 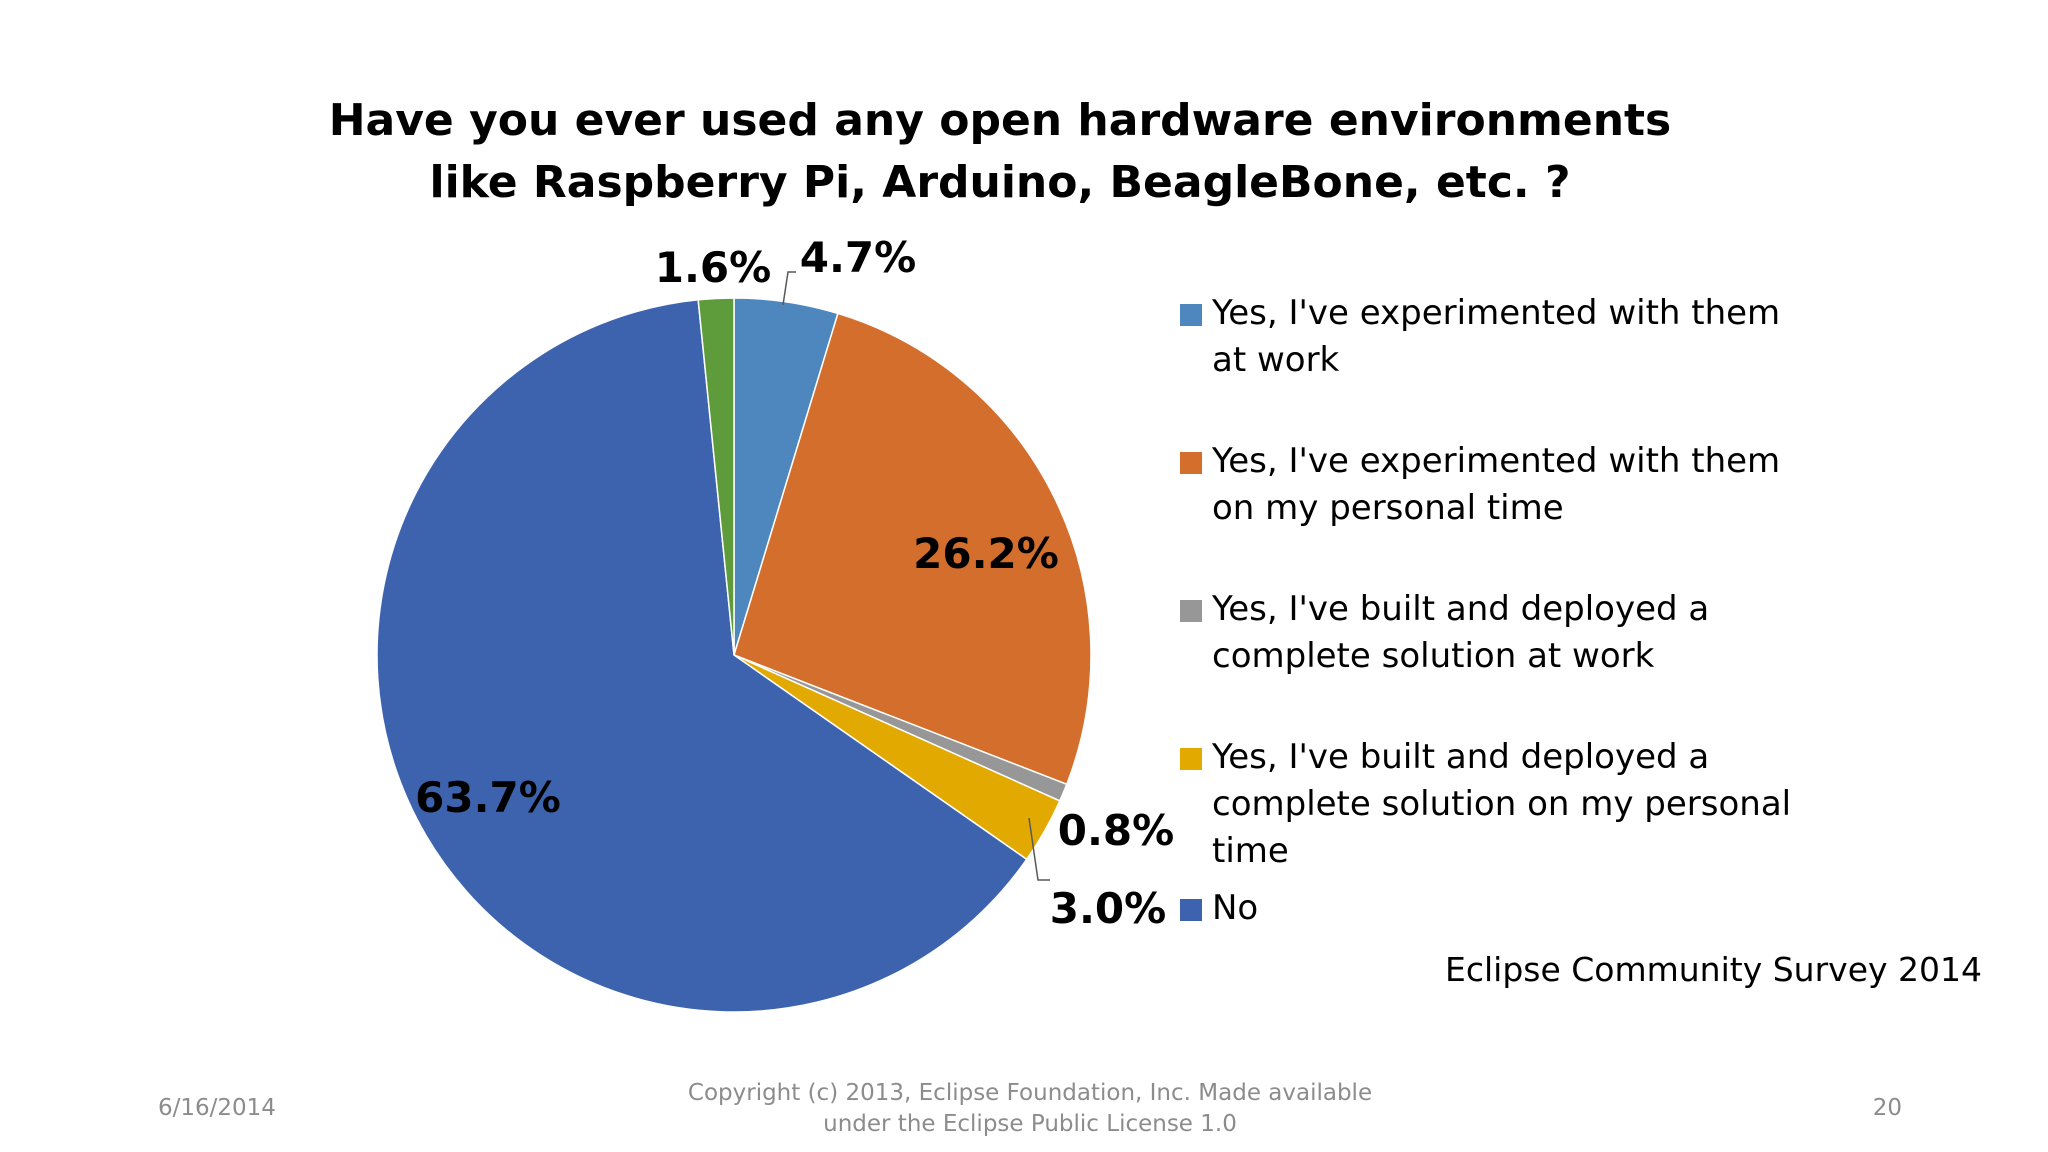 What do you see at coordinates (789, 288) in the screenshot?
I see `leader-line-work-experiment` at bounding box center [789, 288].